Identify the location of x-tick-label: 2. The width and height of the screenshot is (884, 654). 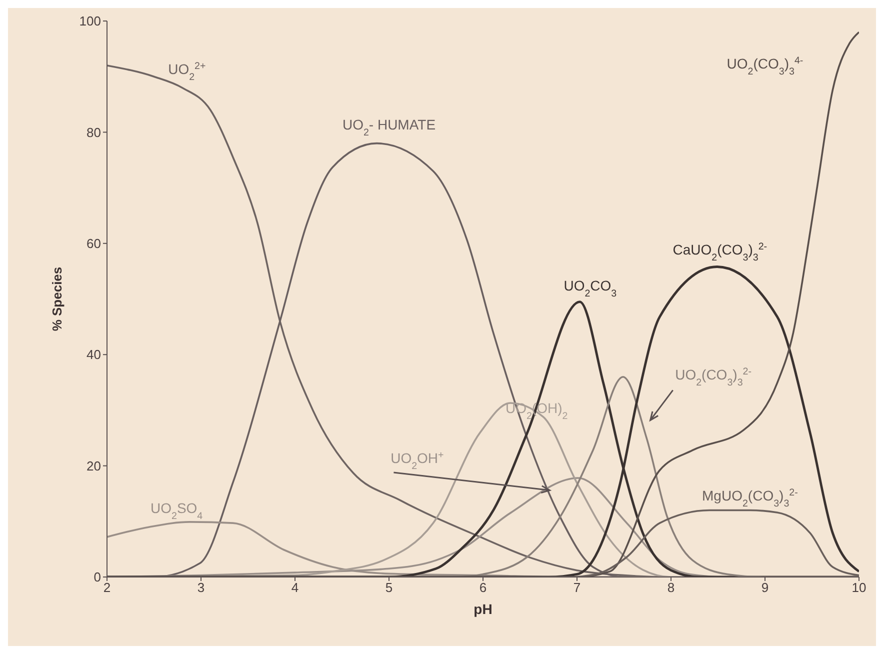
(107, 588).